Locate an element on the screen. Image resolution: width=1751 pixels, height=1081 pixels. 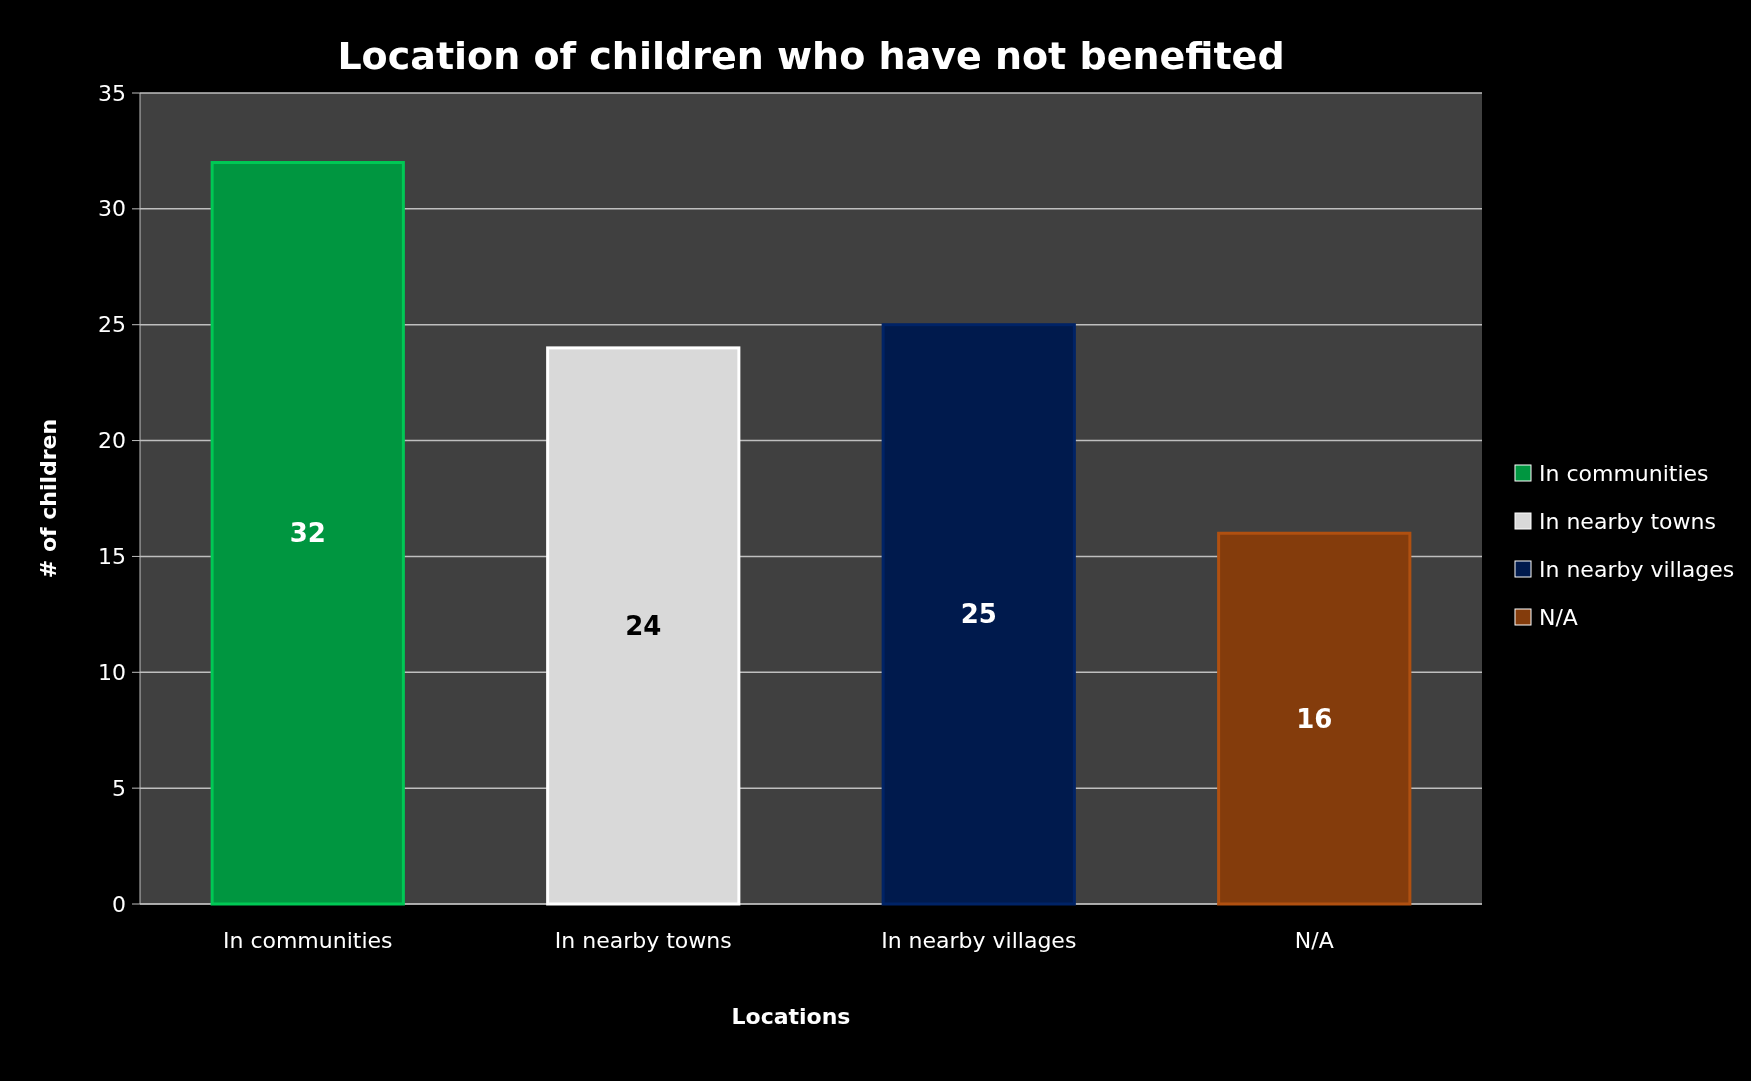
y-tick-label: 0 is located at coordinates (119, 904).